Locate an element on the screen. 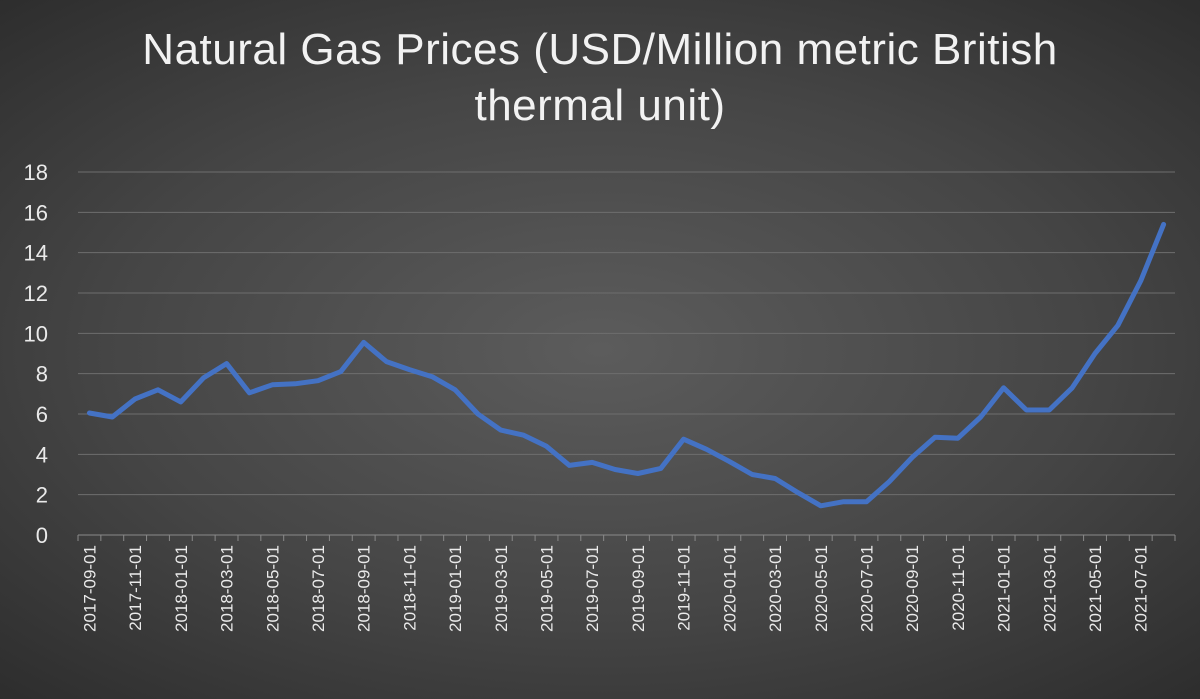  x-tick-label: 2020-05-01 is located at coordinates (821, 588).